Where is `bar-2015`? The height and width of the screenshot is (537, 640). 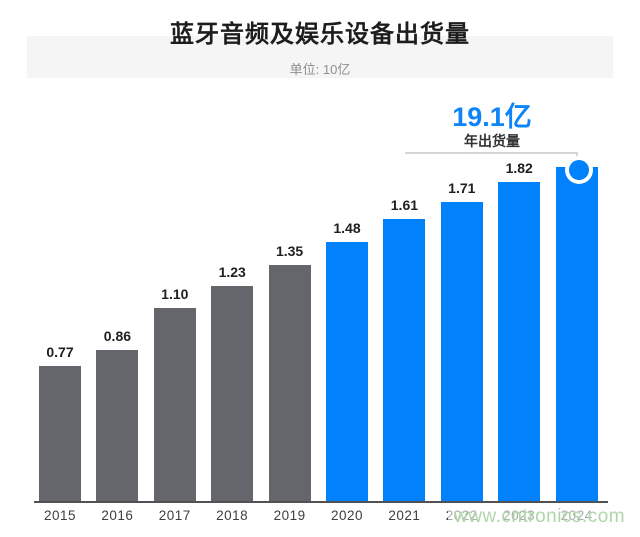
bar-2015 is located at coordinates (60, 433).